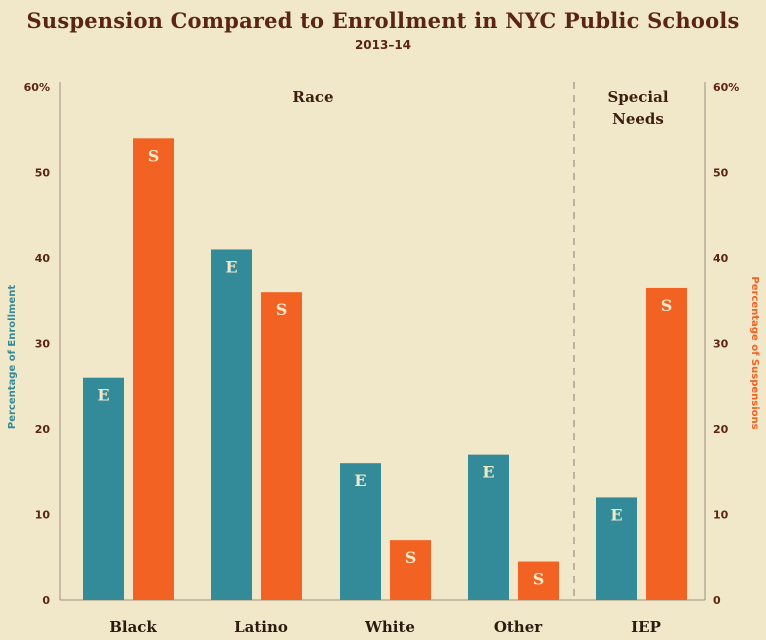 The width and height of the screenshot is (766, 640). What do you see at coordinates (43, 258) in the screenshot?
I see `y-tick-left: 40` at bounding box center [43, 258].